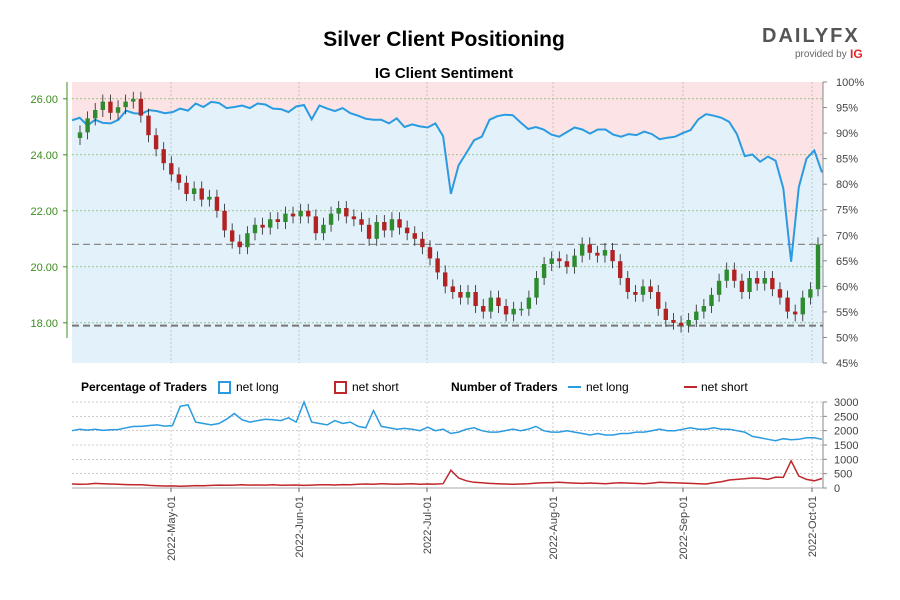 The width and height of the screenshot is (900, 600). I want to click on price-tick-label: 22.00, so click(44, 212).